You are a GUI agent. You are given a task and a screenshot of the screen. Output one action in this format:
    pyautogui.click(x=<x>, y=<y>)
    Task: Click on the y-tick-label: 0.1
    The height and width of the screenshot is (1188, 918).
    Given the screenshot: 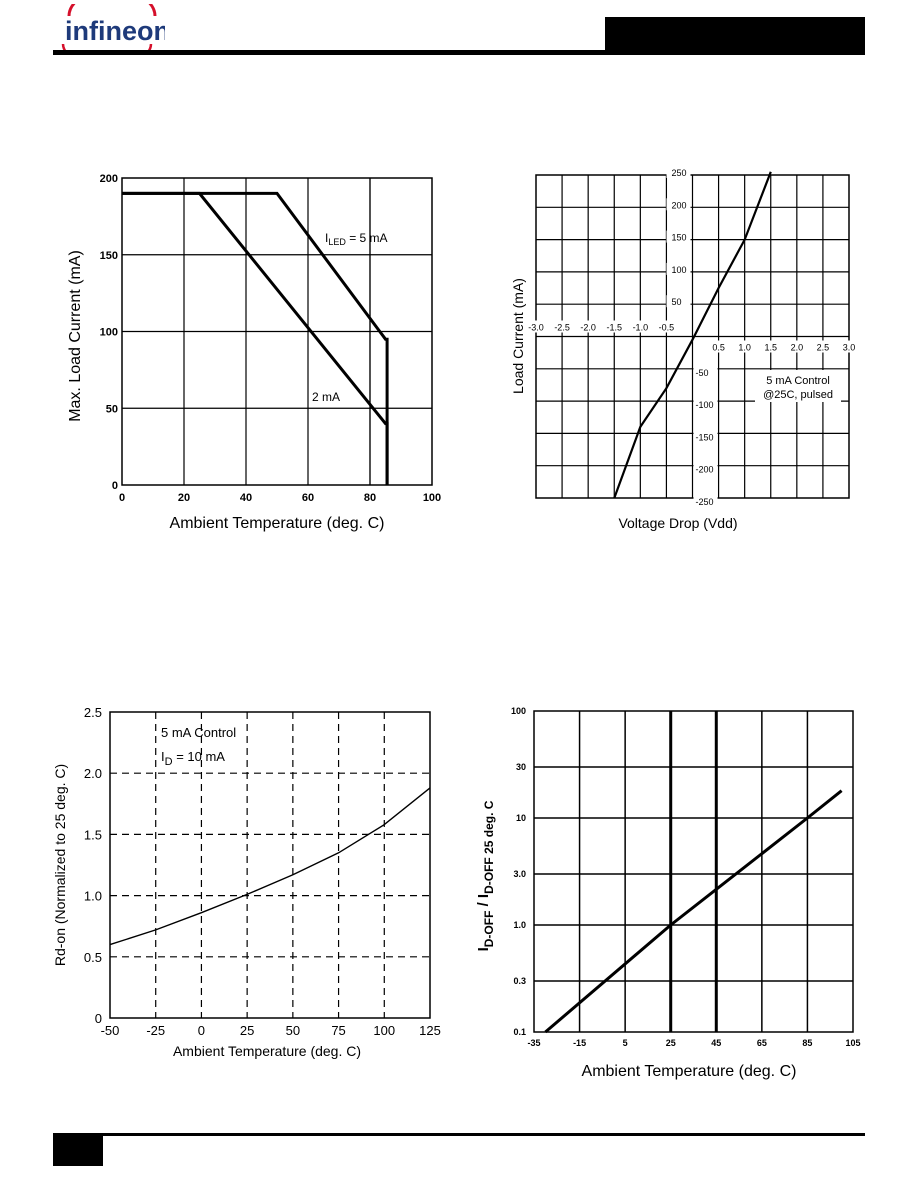 What is the action you would take?
    pyautogui.click(x=519, y=1032)
    